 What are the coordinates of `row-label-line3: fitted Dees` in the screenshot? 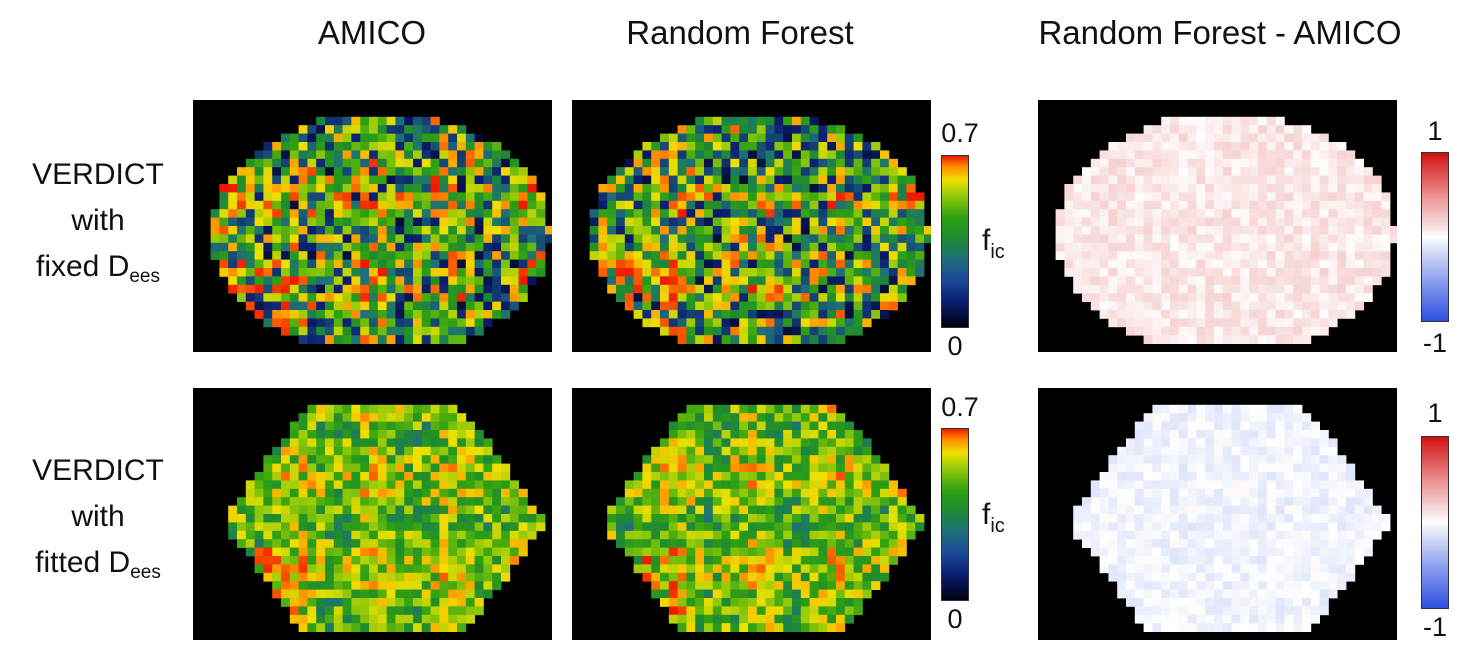 It's located at (98, 563).